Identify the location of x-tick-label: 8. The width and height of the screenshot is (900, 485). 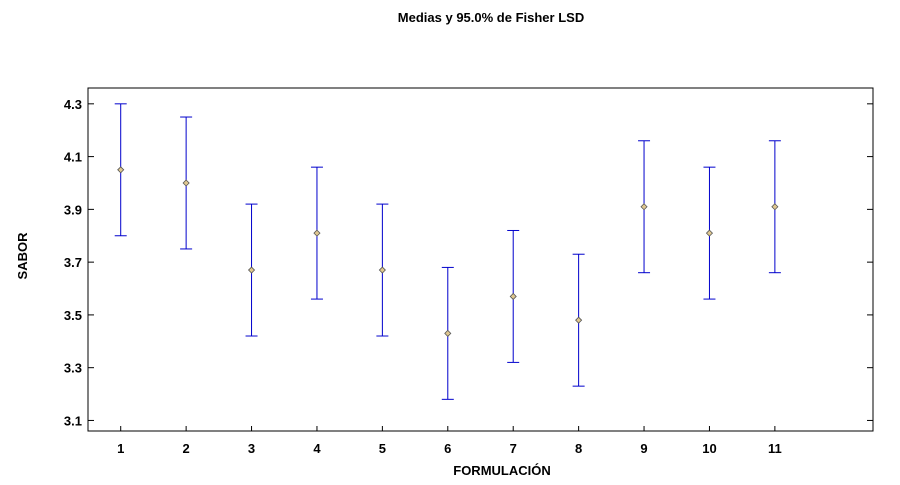
(578, 448).